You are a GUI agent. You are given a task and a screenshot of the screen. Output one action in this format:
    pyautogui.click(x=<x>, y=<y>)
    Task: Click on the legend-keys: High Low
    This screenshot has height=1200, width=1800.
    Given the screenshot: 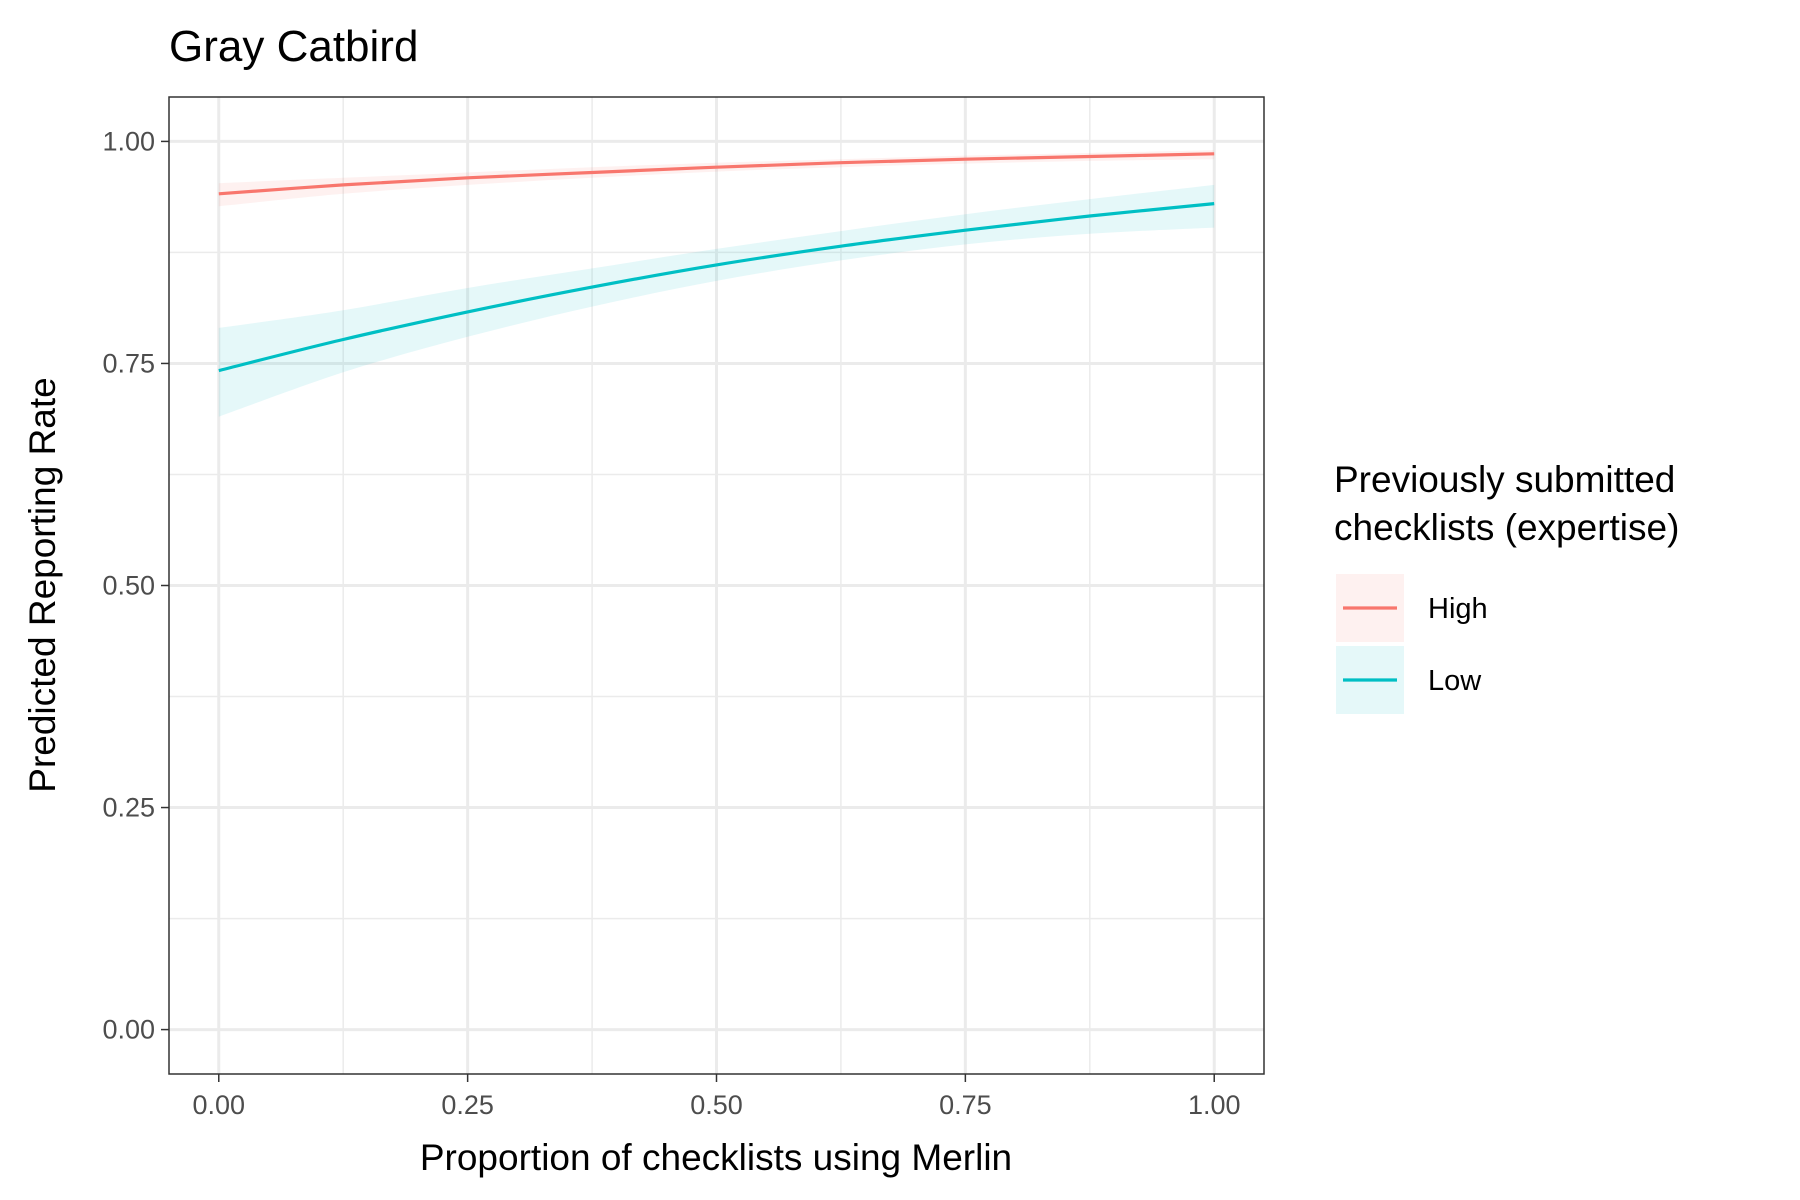 What is the action you would take?
    pyautogui.click(x=1412, y=644)
    